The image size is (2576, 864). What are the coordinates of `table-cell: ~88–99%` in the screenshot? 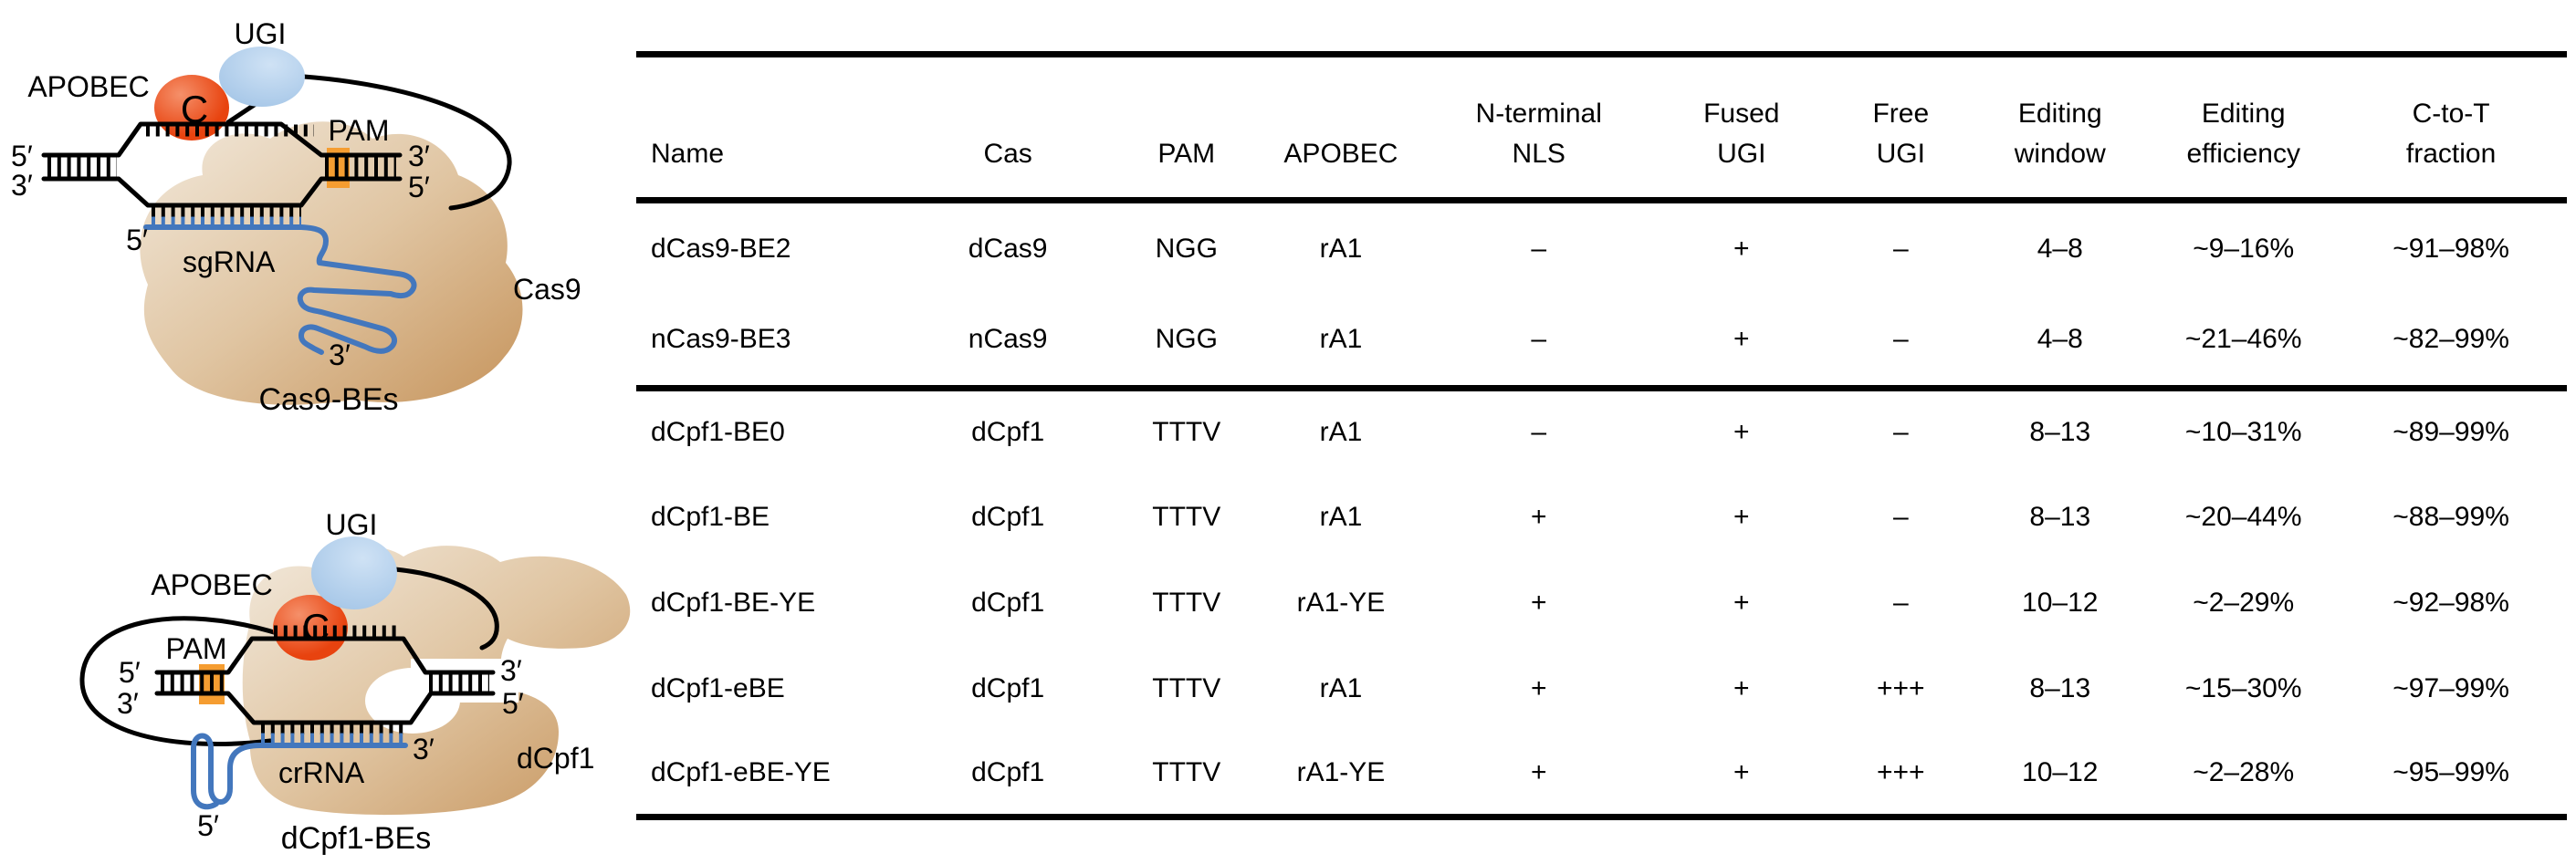 It's located at (2451, 516).